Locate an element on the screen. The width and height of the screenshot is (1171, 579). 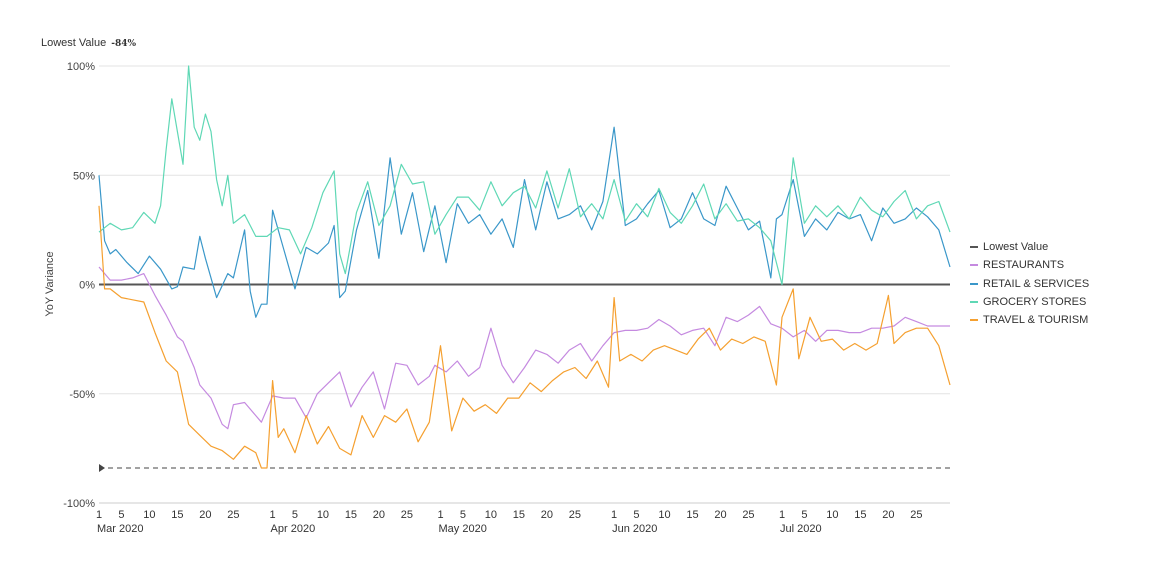
legend-label: TRAVEL & TOURISM is located at coordinates (1036, 320).